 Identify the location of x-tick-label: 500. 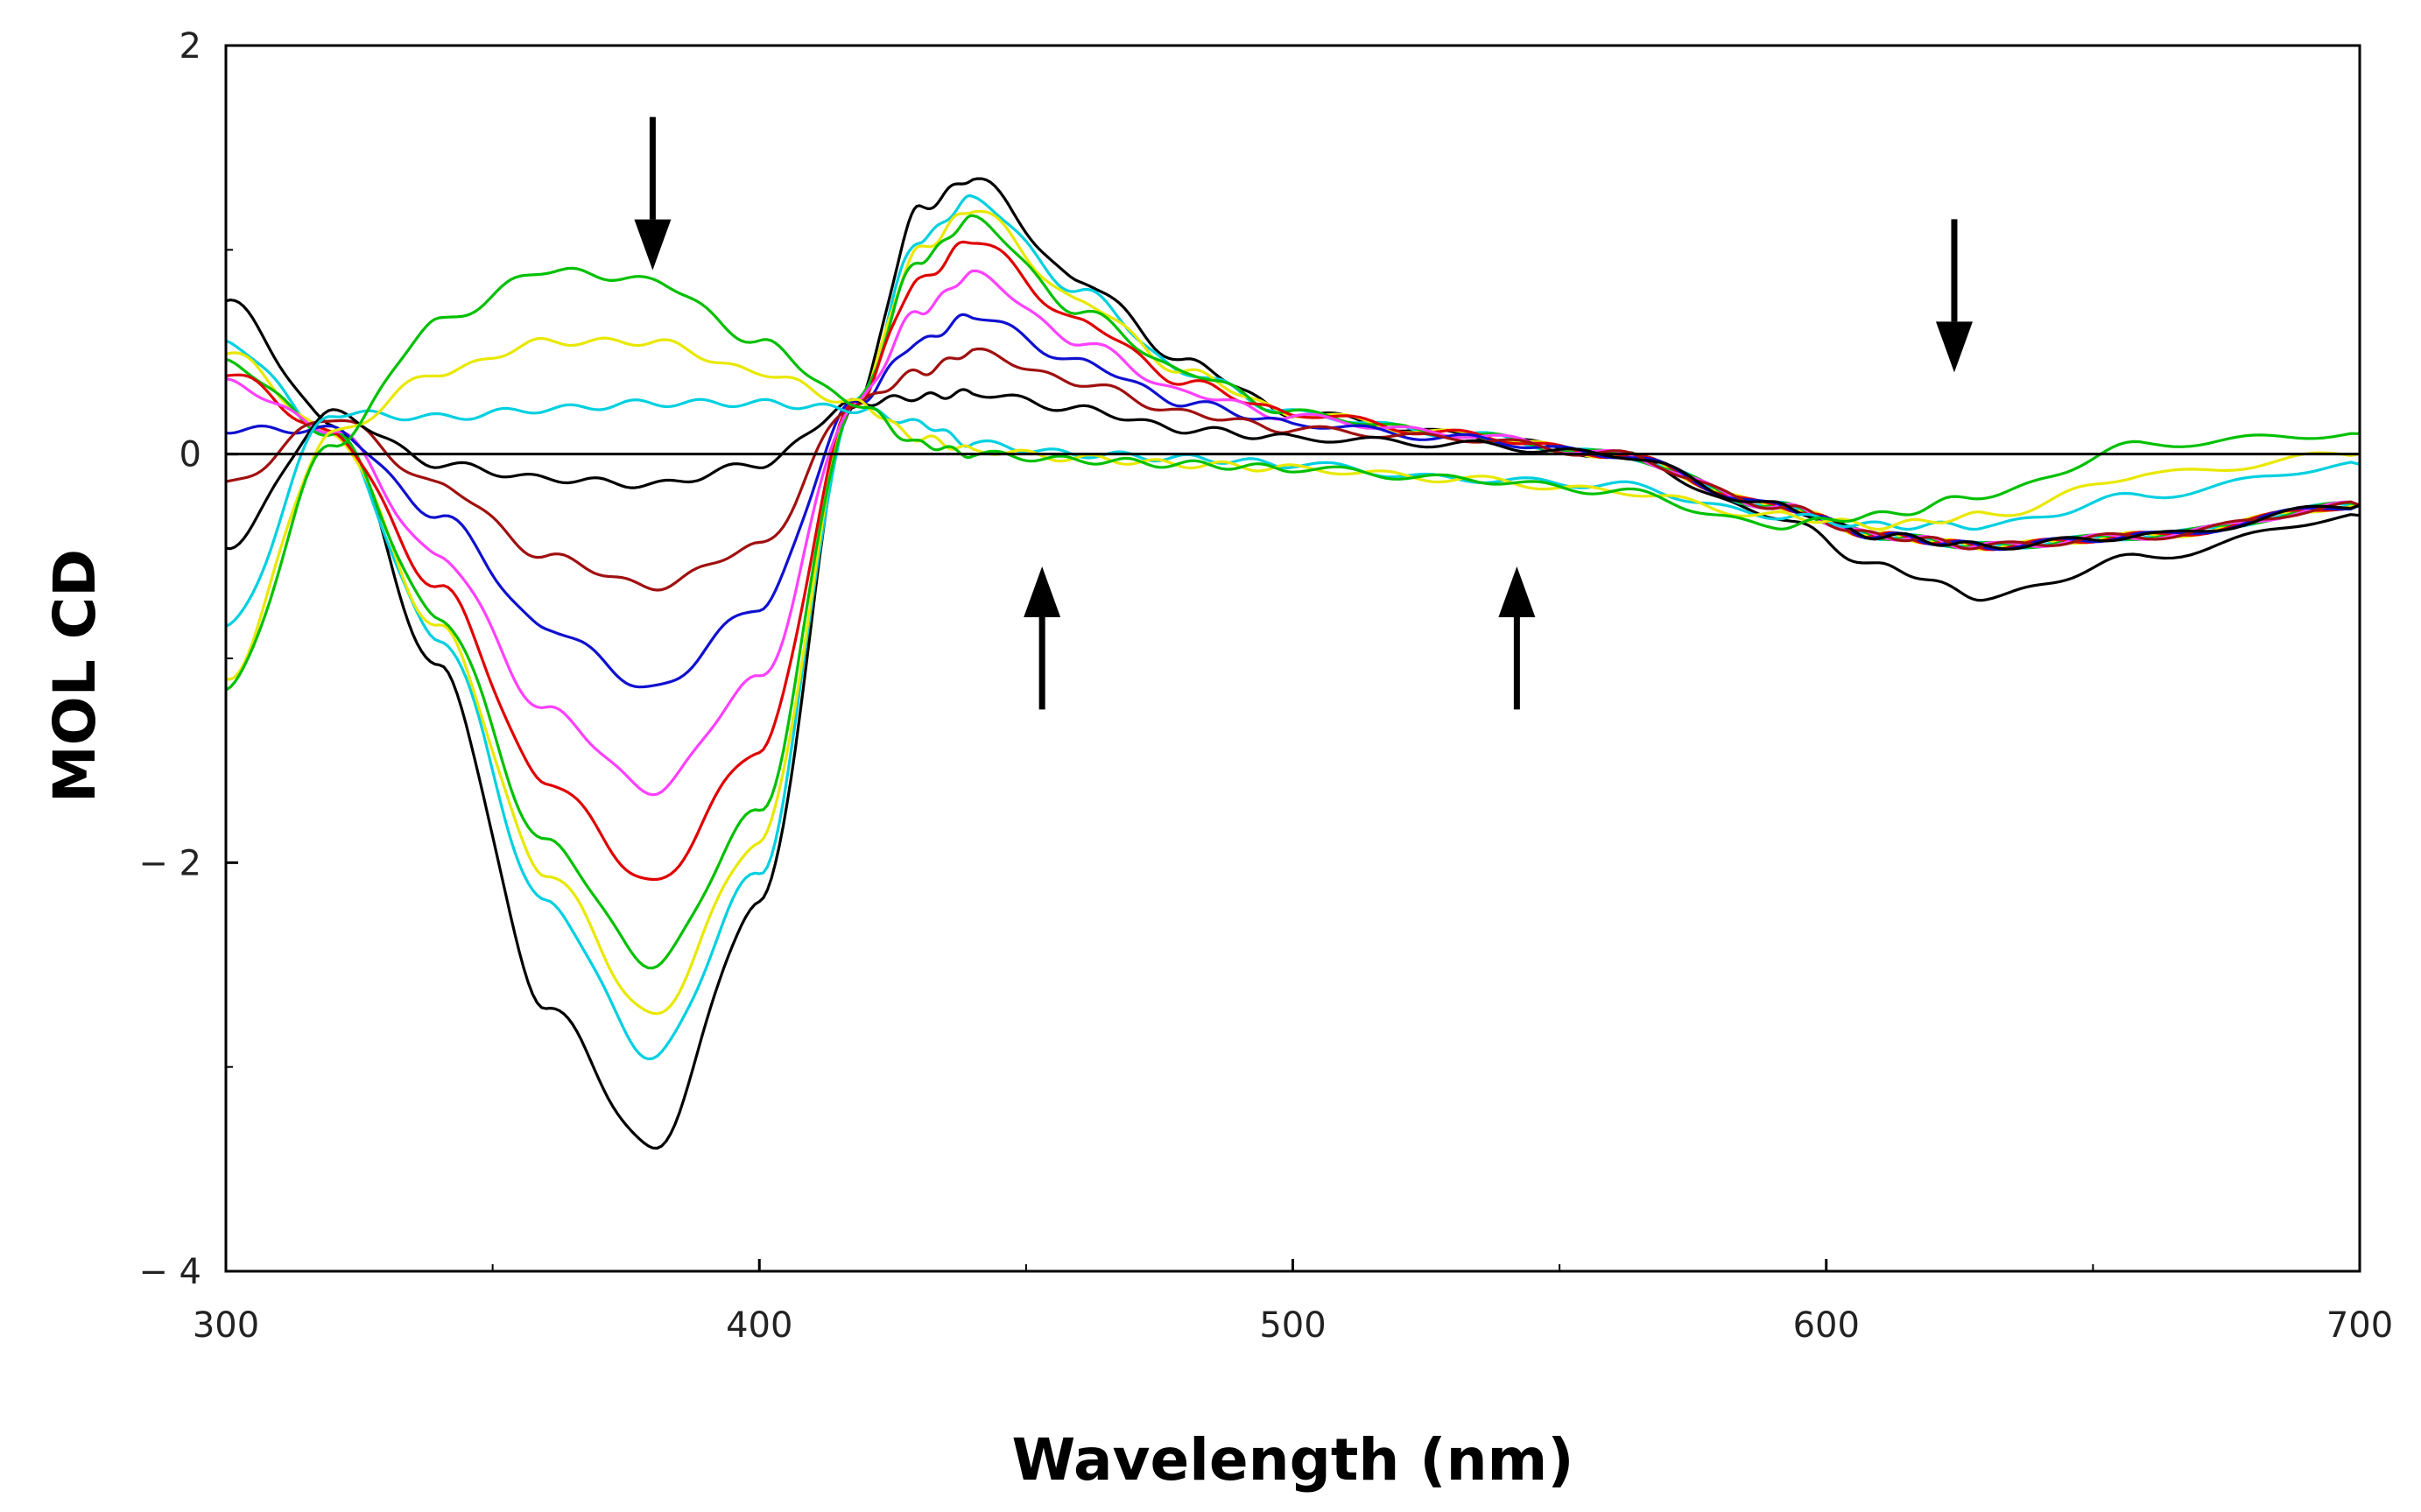
(1292, 1325).